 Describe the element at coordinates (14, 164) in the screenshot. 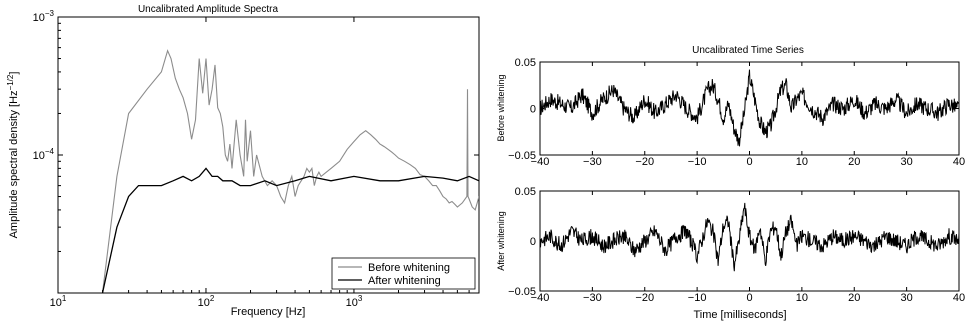

I see `spectra-y-label-main: Amplitude spectral density [Hz` at that location.